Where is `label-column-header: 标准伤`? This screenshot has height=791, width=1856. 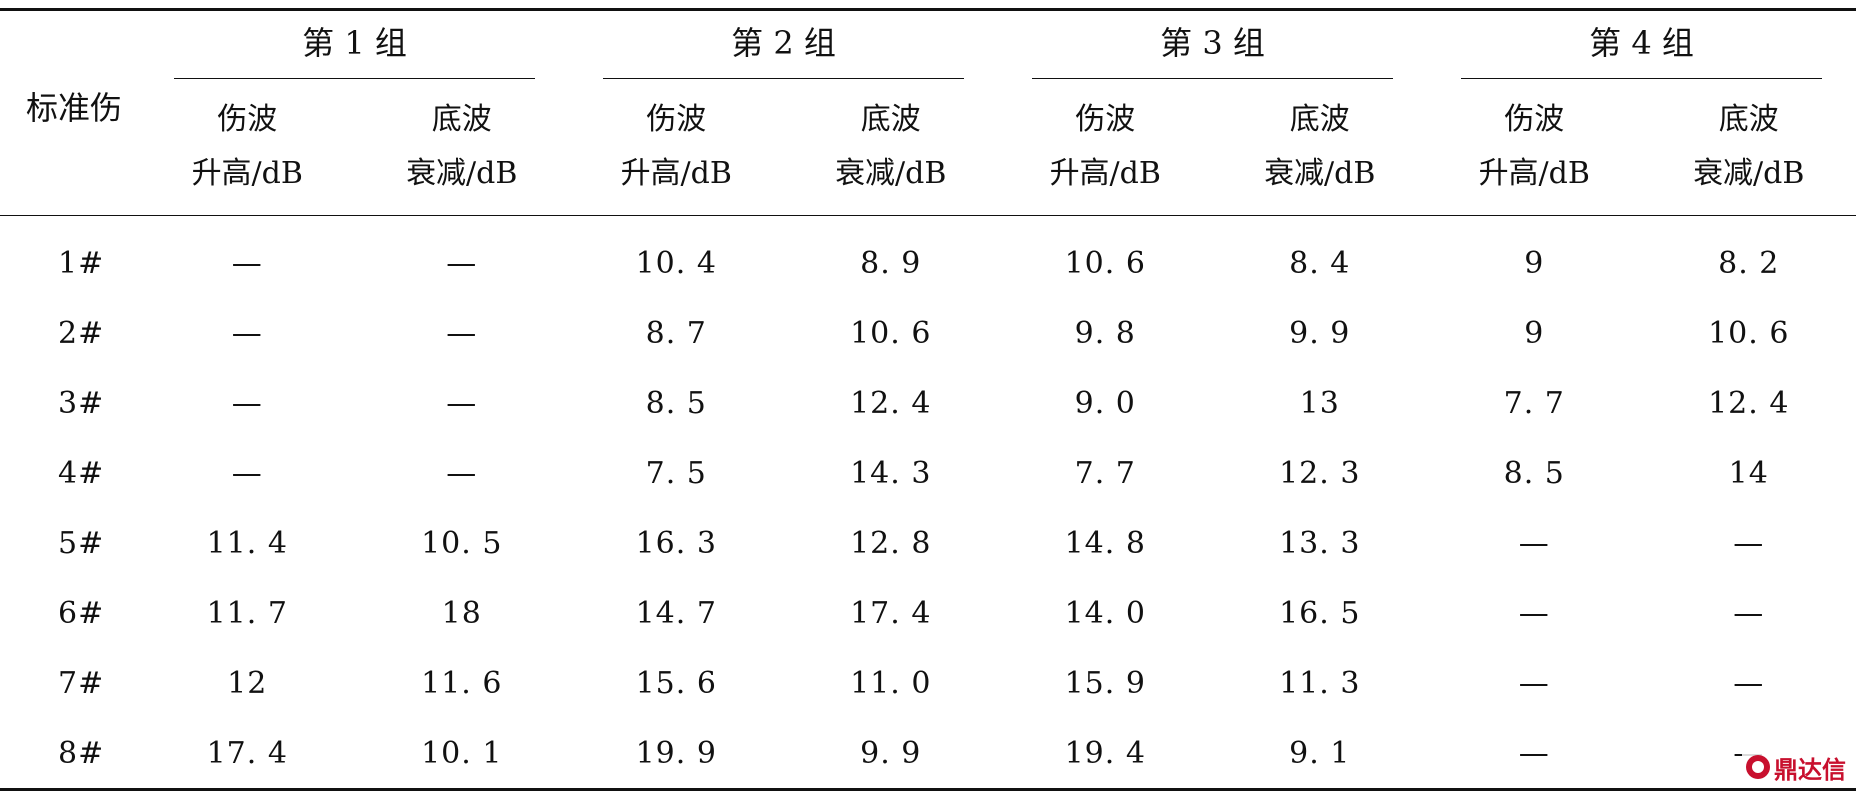 label-column-header: 标准伤 is located at coordinates (70, 113).